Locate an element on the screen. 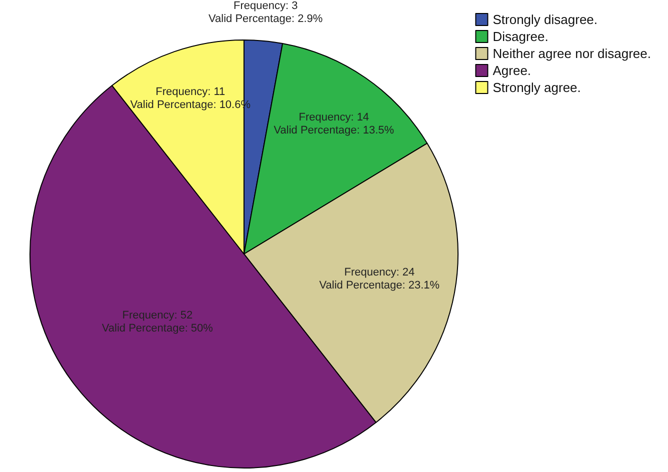  legend-label: Neither agree nor disagree. is located at coordinates (572, 53).